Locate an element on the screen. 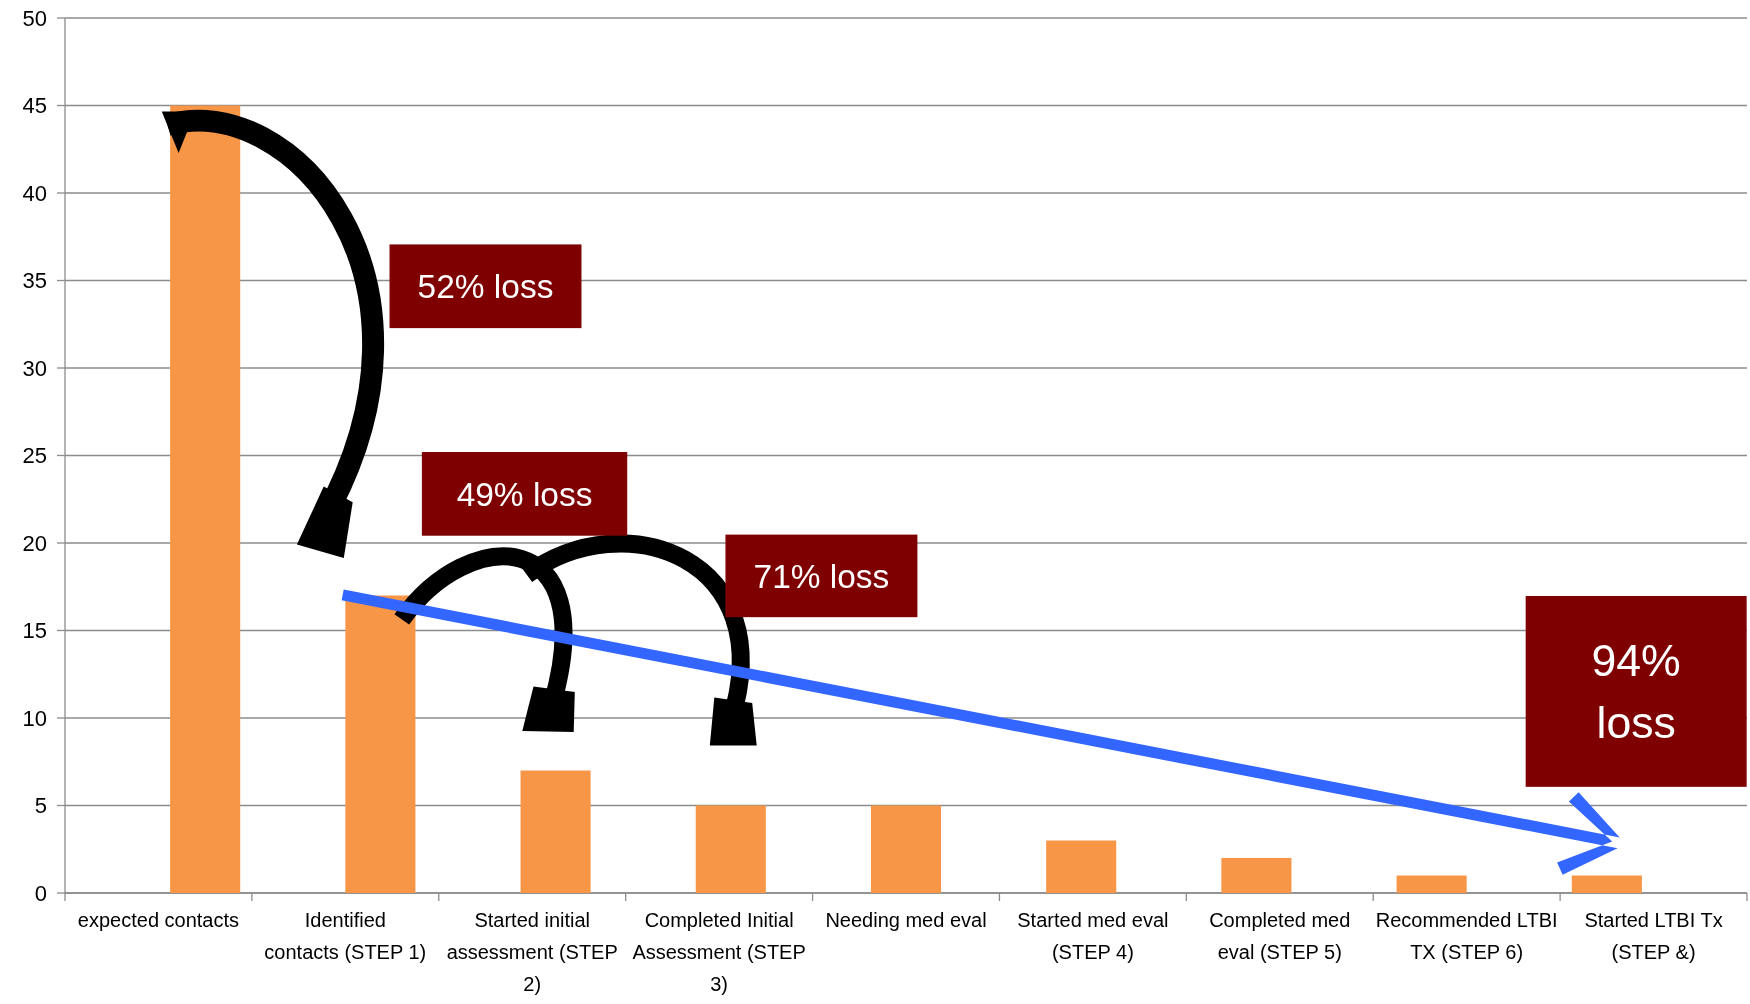 This screenshot has width=1750, height=1004. annotation: 49% loss is located at coordinates (524, 494).